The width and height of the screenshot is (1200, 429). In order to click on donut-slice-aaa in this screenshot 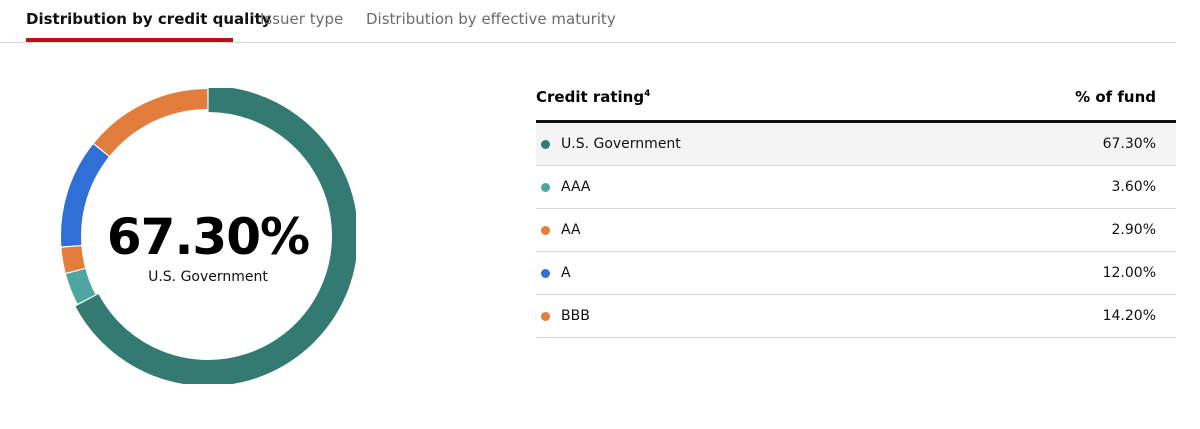, I will do `click(81, 286)`.